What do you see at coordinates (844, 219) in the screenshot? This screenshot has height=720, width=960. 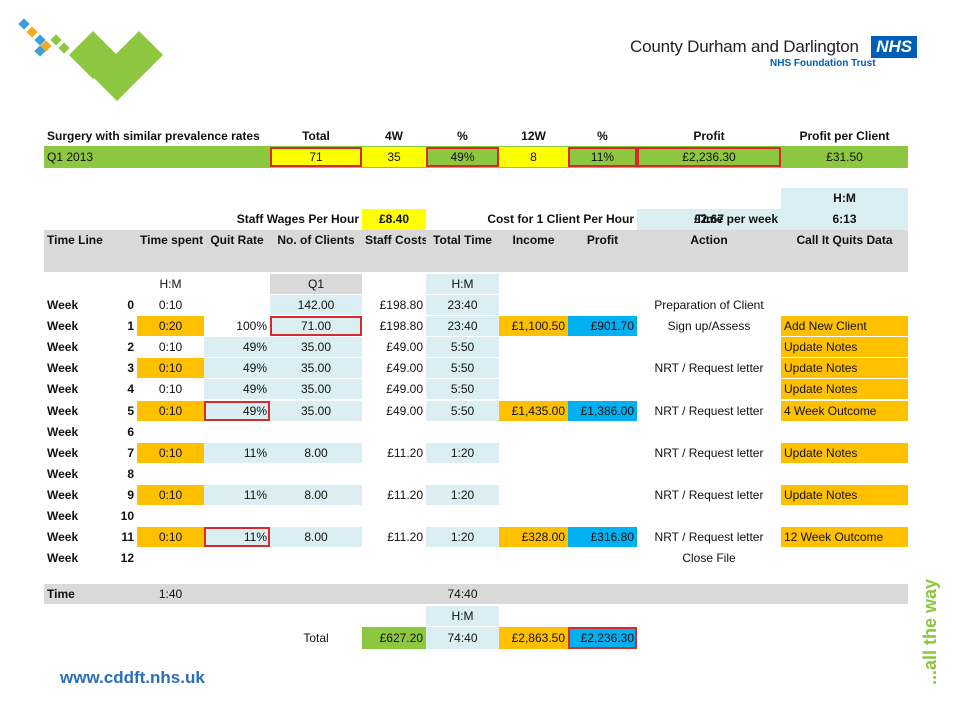 I see `time-per-week-value: 6:13` at bounding box center [844, 219].